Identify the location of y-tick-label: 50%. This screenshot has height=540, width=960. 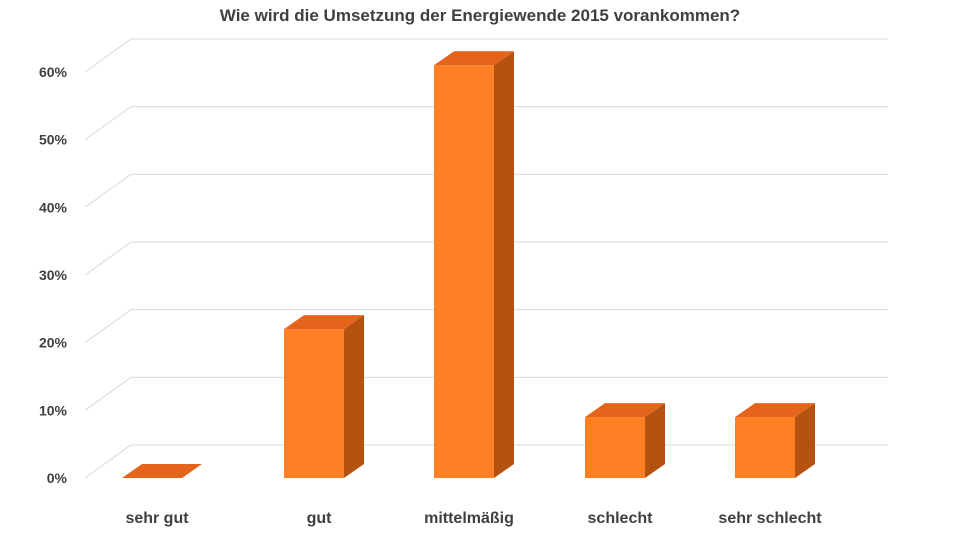
(53, 140).